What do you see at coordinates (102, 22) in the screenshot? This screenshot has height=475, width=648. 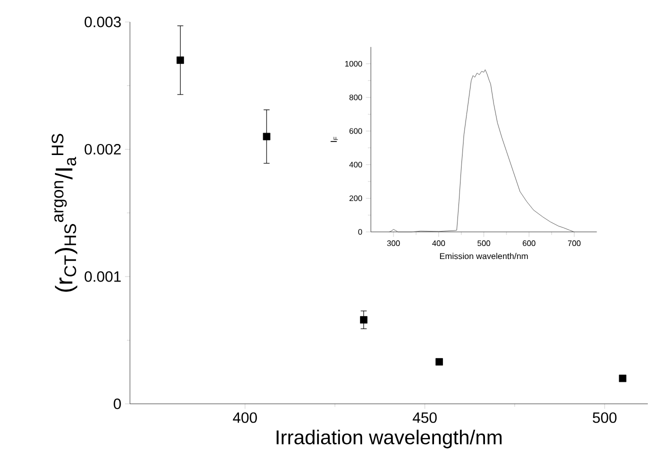 I see `y-tick-label: 0.003` at bounding box center [102, 22].